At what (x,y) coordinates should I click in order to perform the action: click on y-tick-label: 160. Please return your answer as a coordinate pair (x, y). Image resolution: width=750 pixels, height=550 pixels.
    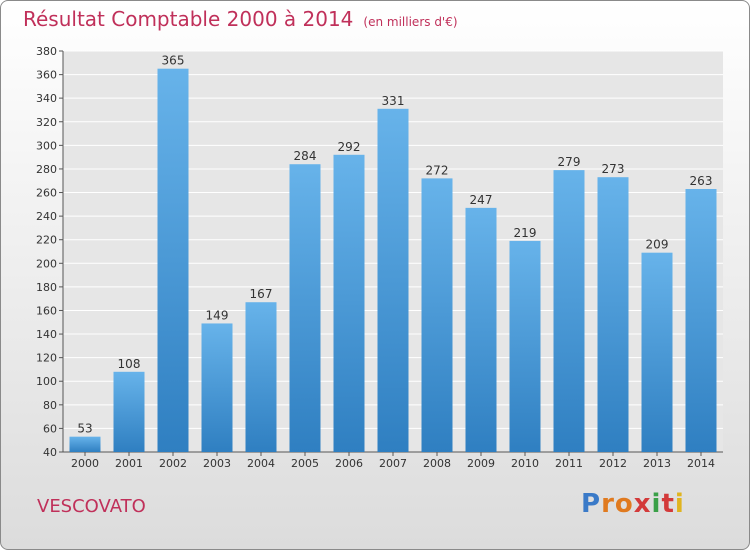
    Looking at the image, I should click on (46, 310).